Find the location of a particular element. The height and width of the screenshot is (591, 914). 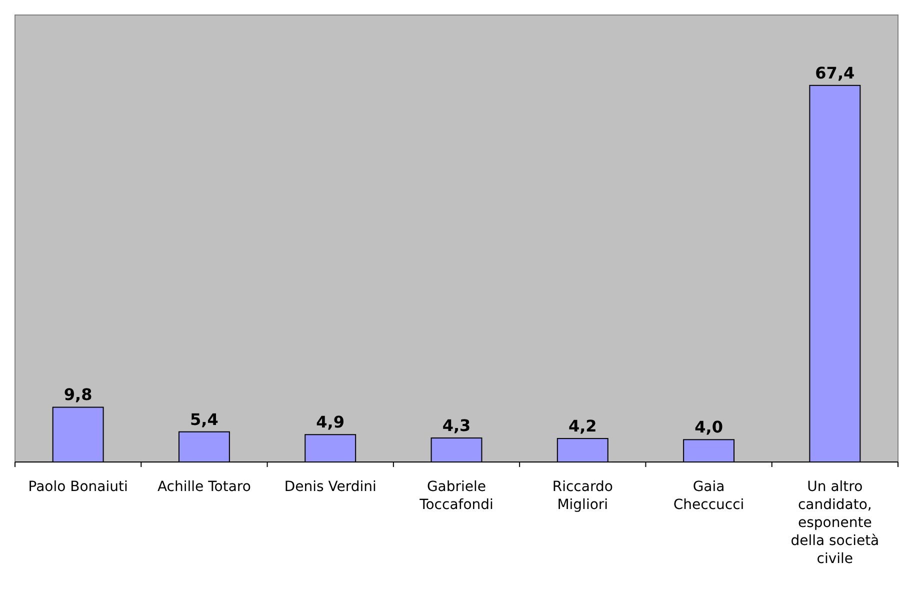

x-tick-label: Un altro candidato, esponente della società civile is located at coordinates (835, 523).